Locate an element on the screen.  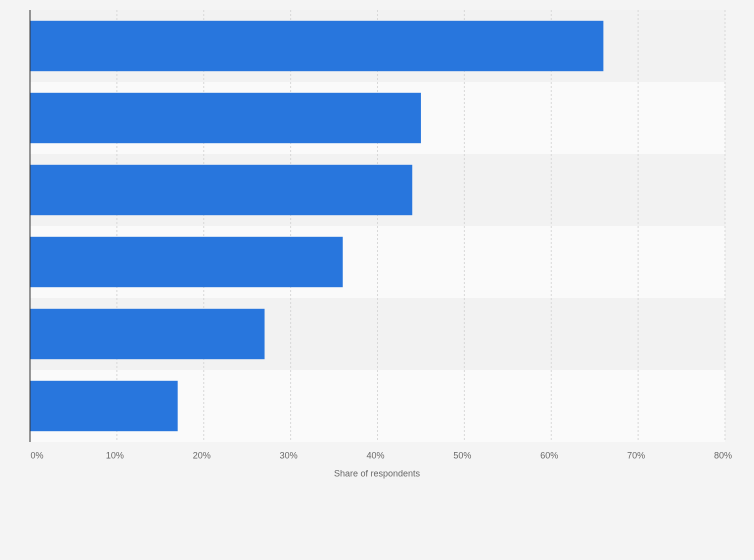
x-tick-label: 0% is located at coordinates (36, 455).